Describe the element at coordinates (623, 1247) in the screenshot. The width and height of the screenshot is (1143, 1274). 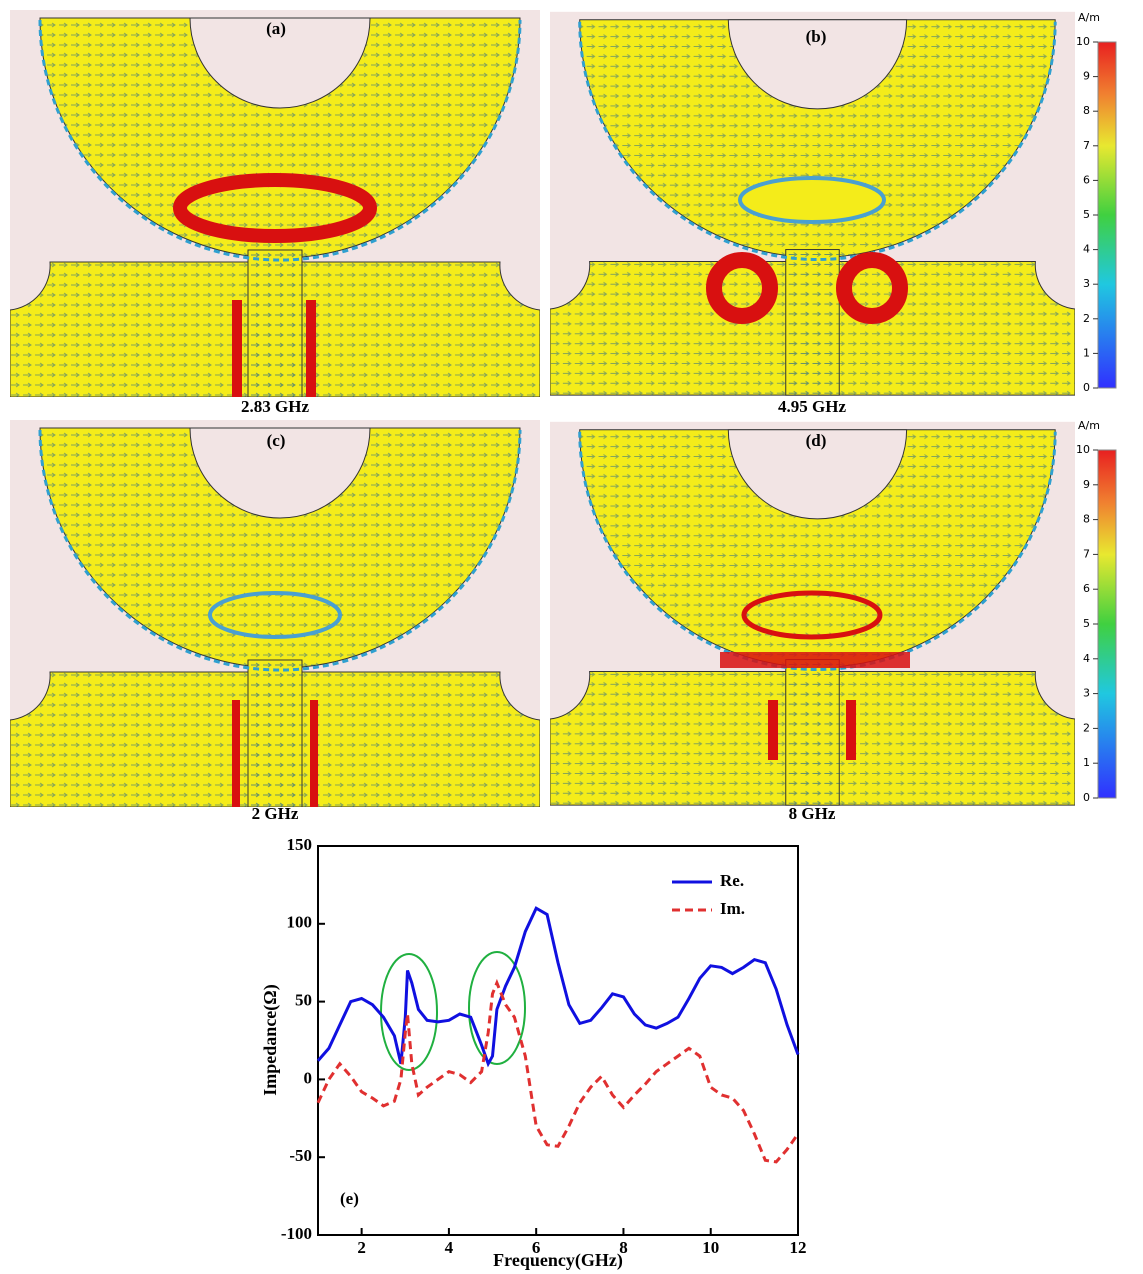
I see `x-tick-label: 8` at that location.